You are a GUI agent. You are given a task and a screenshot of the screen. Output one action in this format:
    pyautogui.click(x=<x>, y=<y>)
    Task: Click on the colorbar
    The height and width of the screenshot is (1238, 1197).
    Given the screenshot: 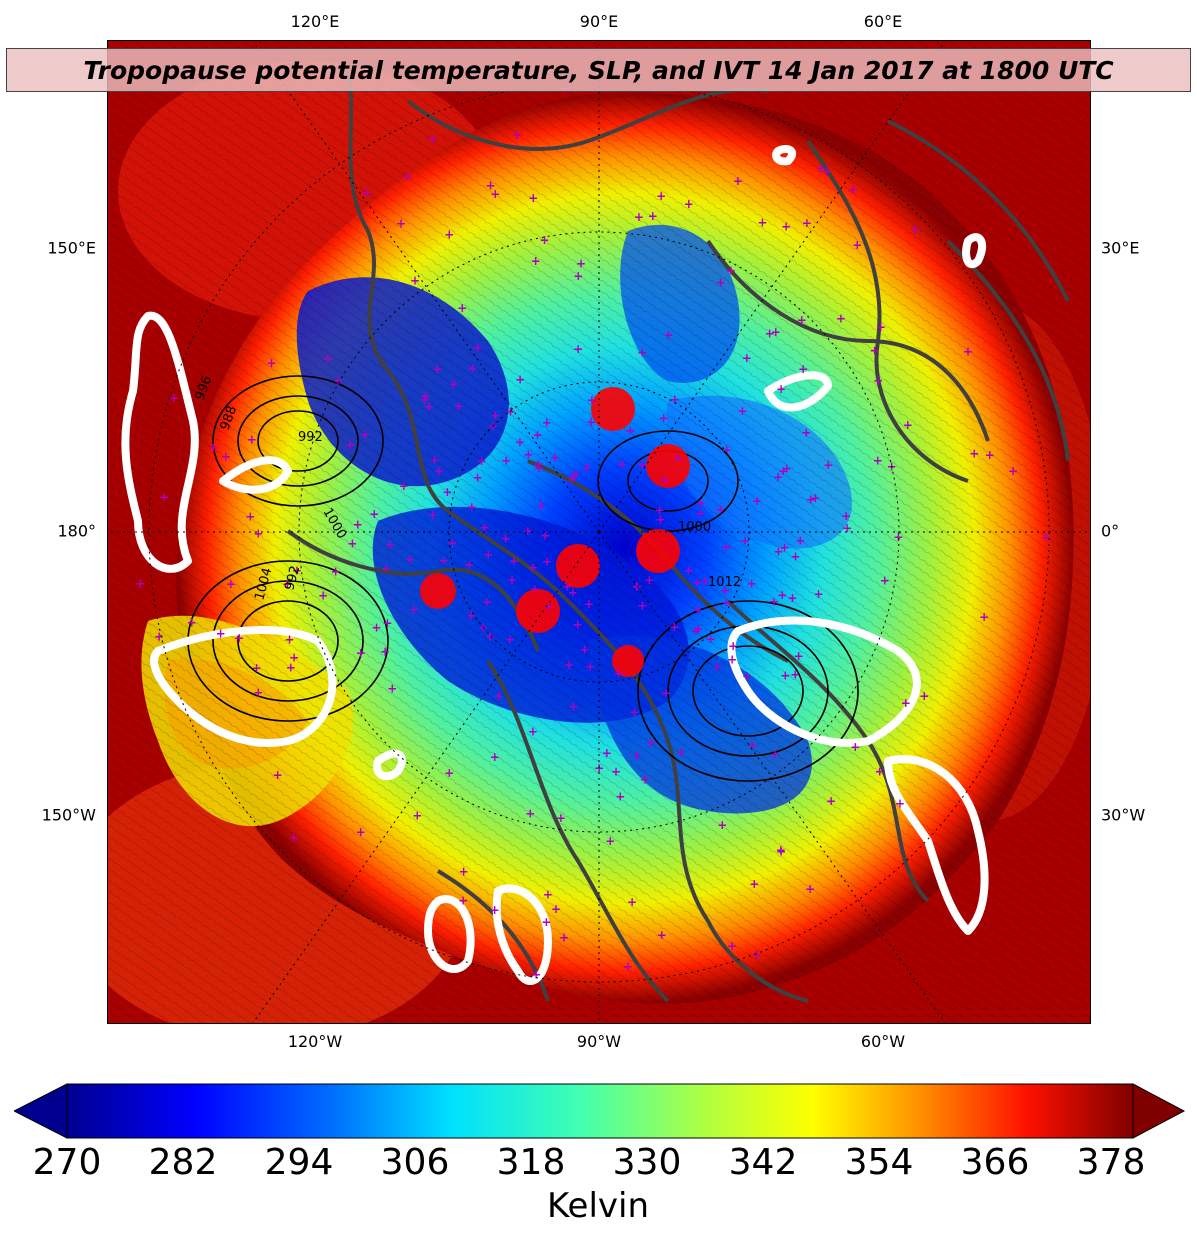 What is the action you would take?
    pyautogui.click(x=600, y=1111)
    